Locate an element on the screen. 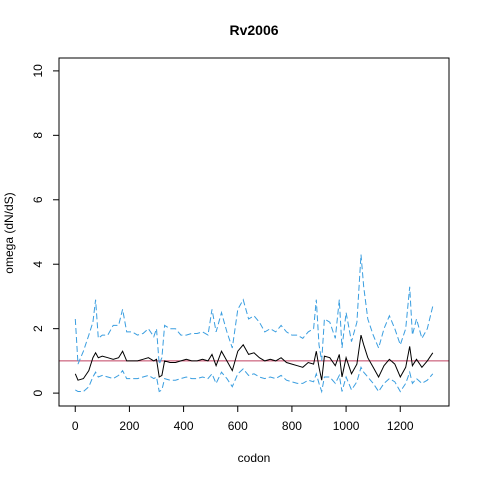 This screenshot has height=480, width=480. y-tick-label: 8 is located at coordinates (38, 135).